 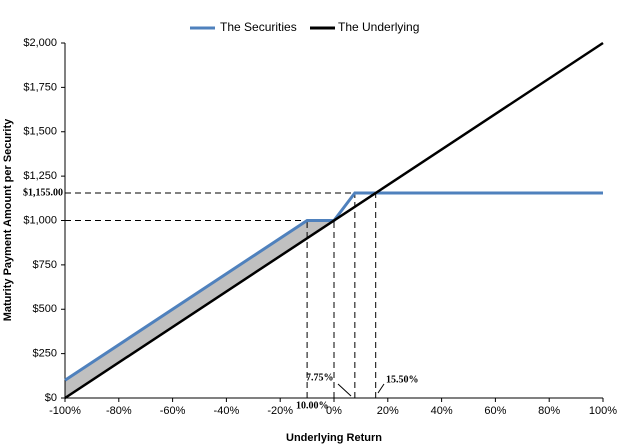 I want to click on reference-label: 7.75%, so click(x=320, y=377).